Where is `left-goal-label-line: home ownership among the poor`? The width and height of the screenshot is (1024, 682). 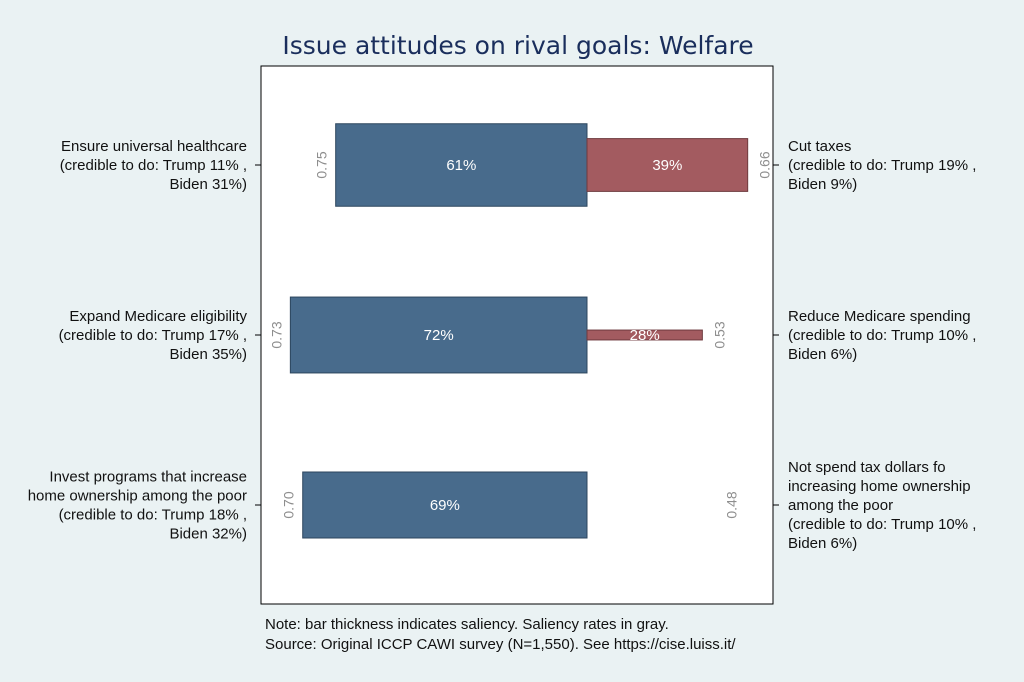 left-goal-label-line: home ownership among the poor is located at coordinates (137, 496).